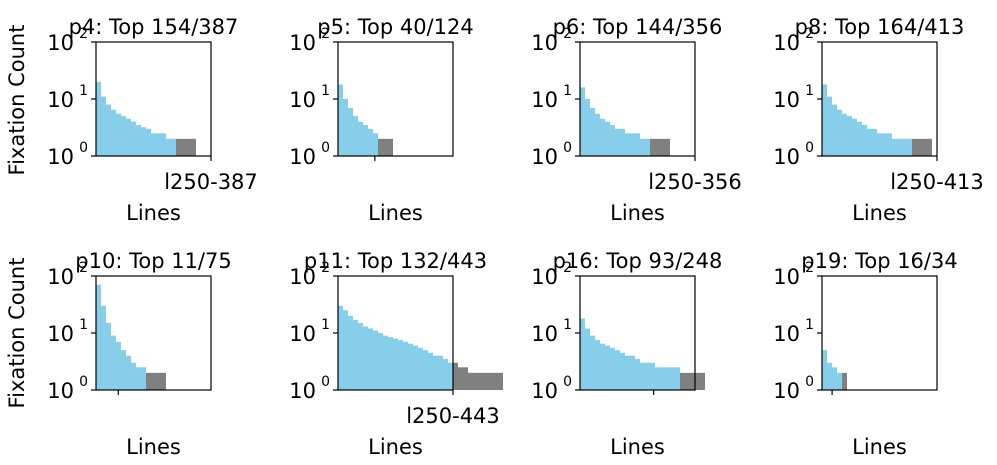 This screenshot has width=997, height=465. What do you see at coordinates (638, 27) in the screenshot?
I see `subplot-title: p6: Top 144/356` at bounding box center [638, 27].